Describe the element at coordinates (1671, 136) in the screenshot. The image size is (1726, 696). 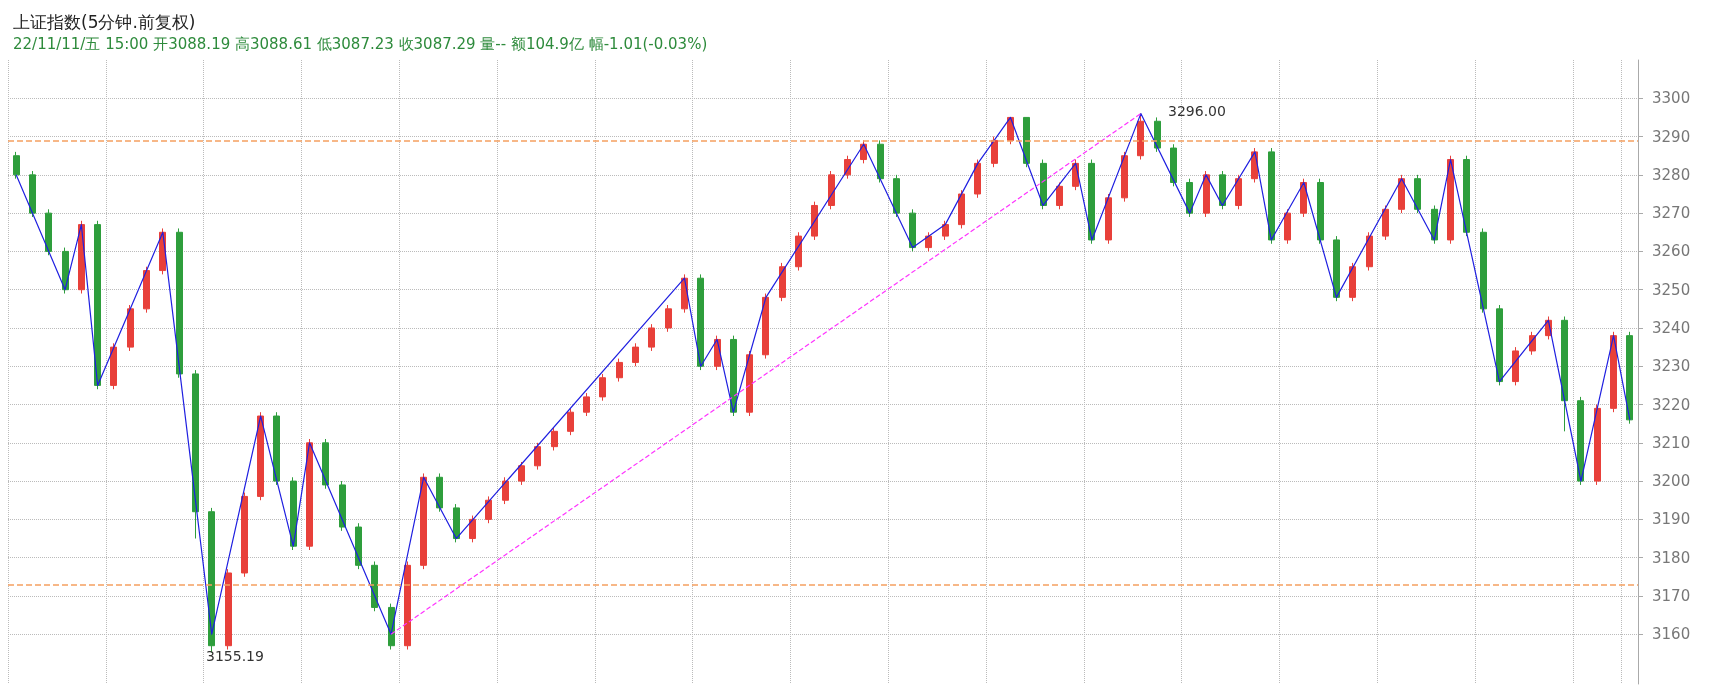
I see `y-tick-label: 3290` at that location.